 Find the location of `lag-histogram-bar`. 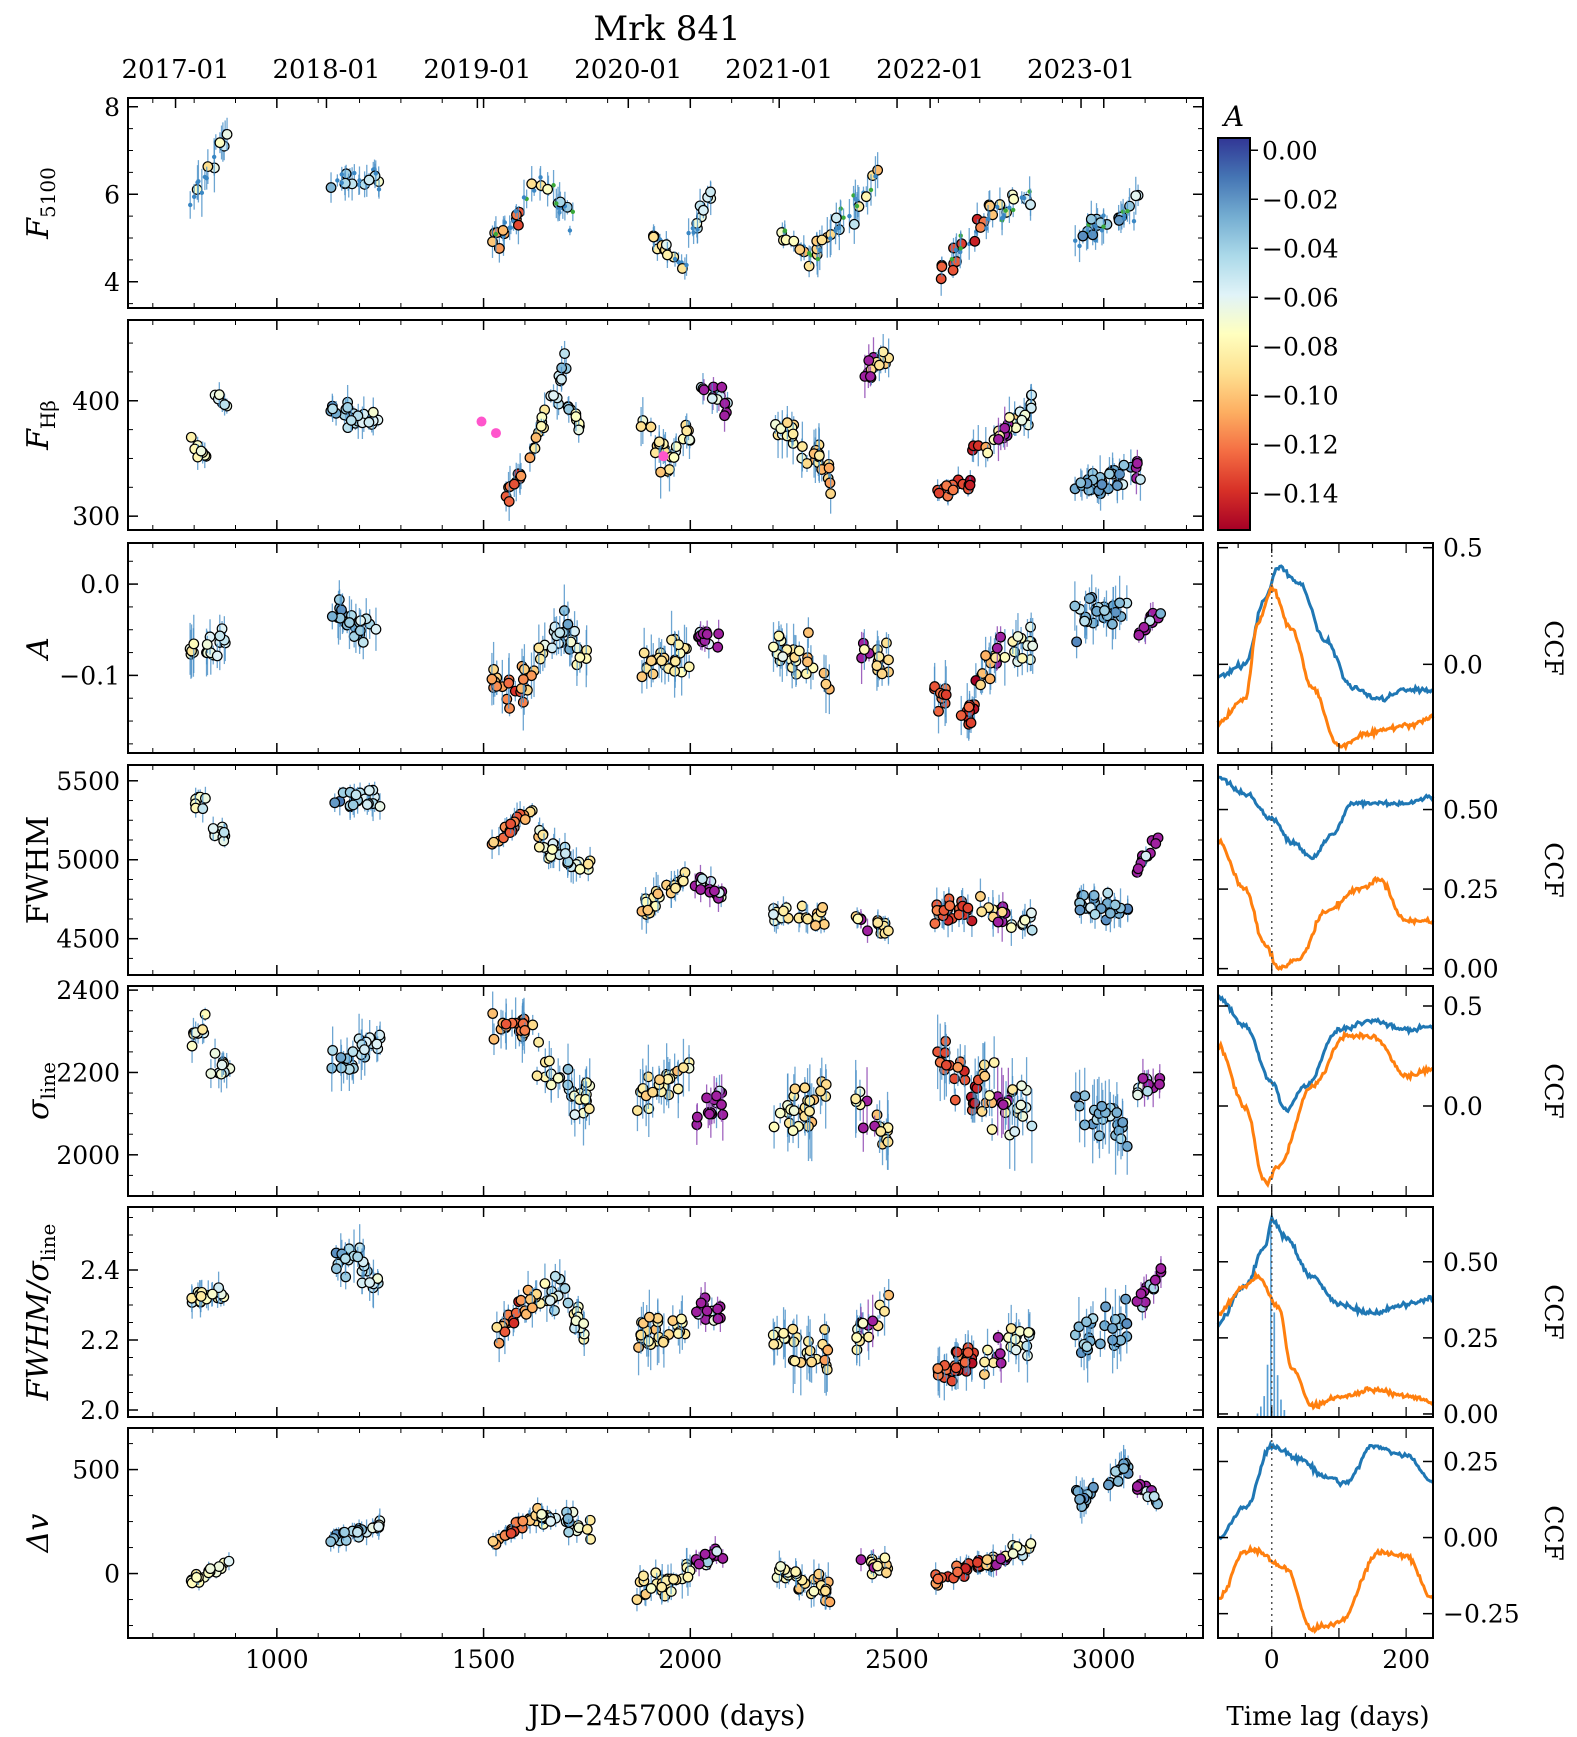

lag-histogram-bar is located at coordinates (1257, 1415).